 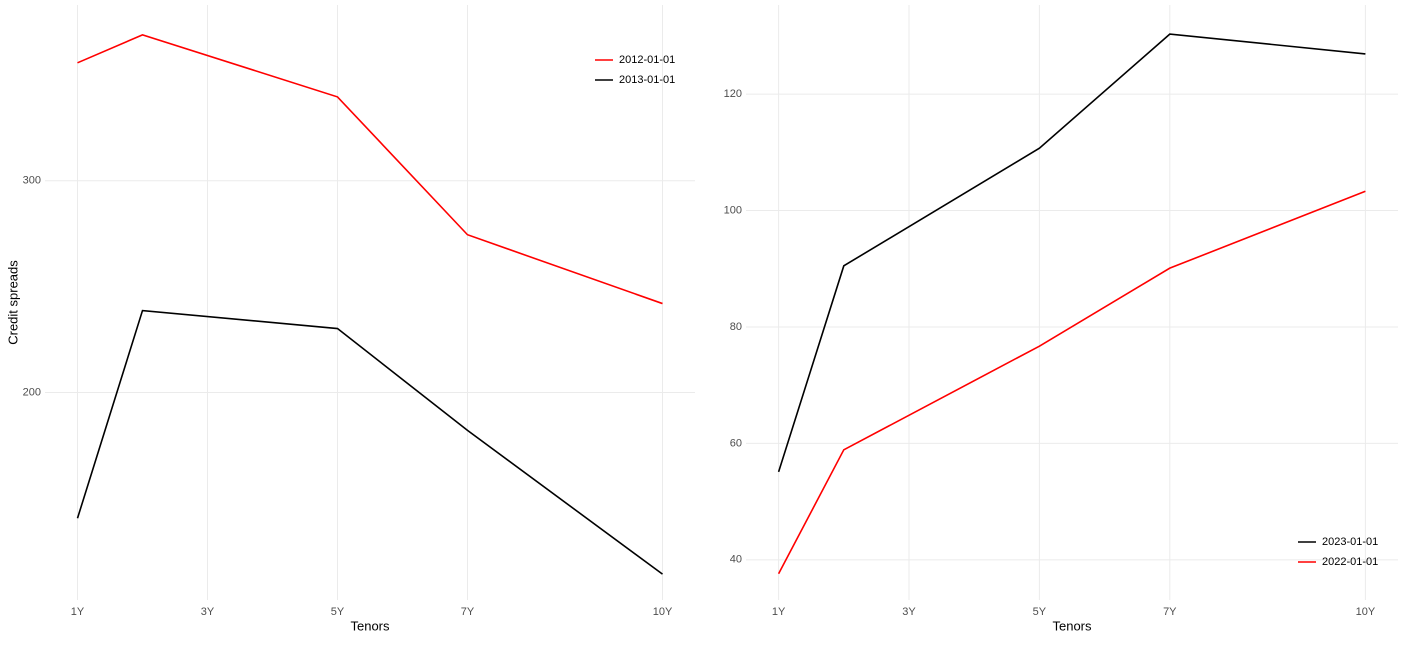 I want to click on y-axis-title: Credit spreads, so click(x=12, y=302).